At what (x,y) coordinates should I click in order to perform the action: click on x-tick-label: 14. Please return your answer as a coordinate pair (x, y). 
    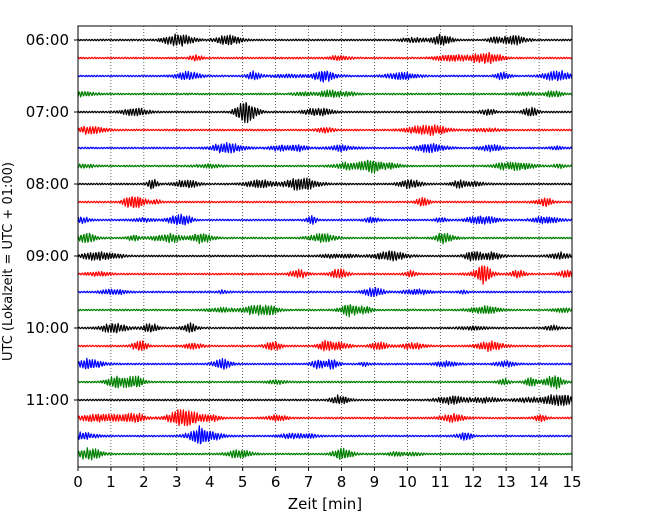
    Looking at the image, I should click on (539, 482).